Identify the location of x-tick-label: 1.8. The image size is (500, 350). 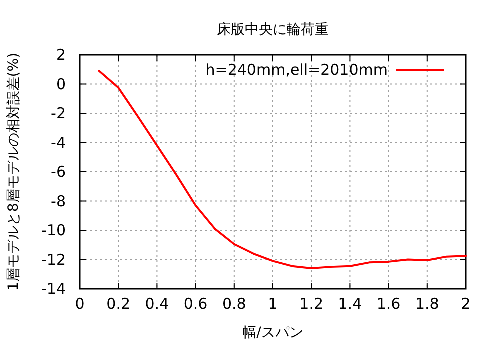
(427, 304).